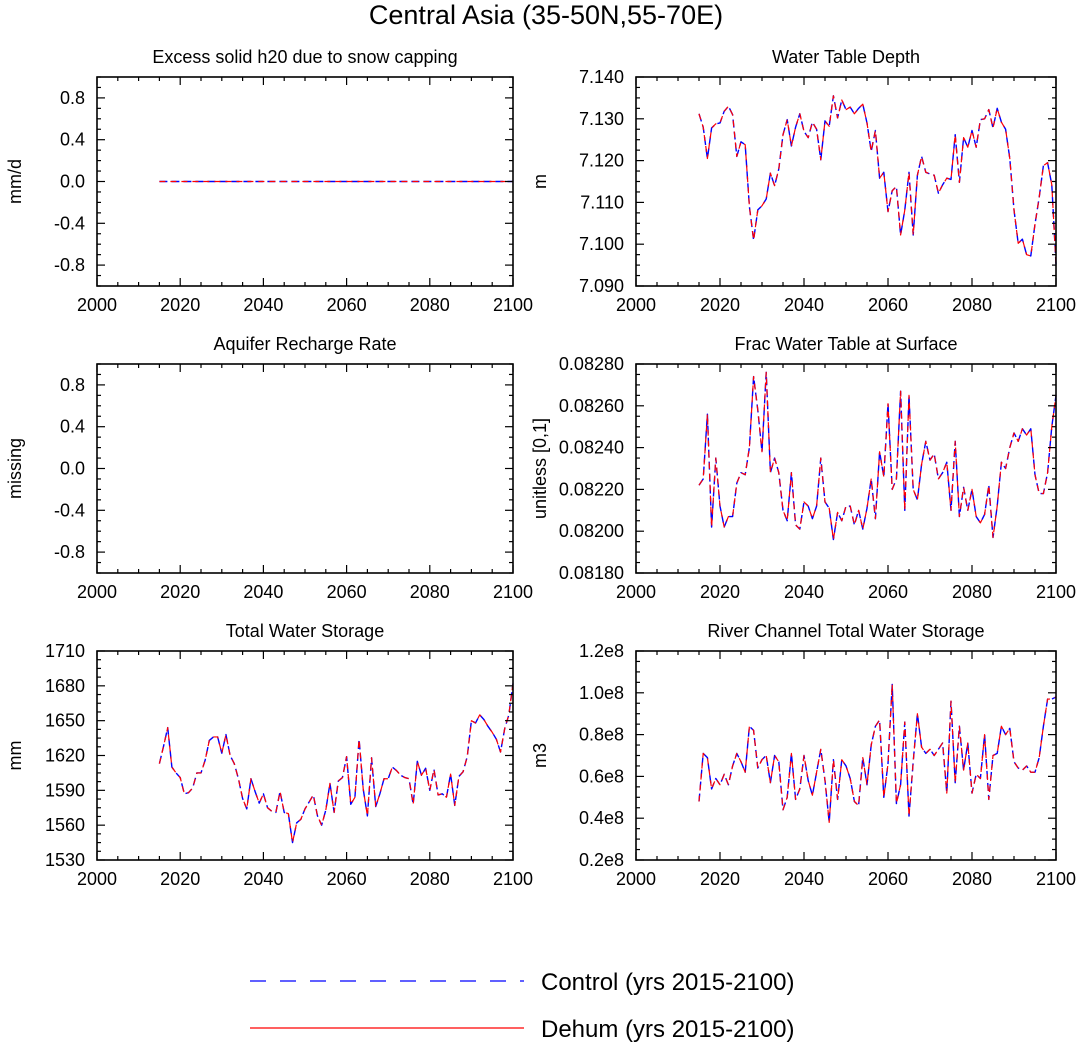 This screenshot has width=1079, height=1043. I want to click on y-axis-label: mm/d, so click(15, 181).